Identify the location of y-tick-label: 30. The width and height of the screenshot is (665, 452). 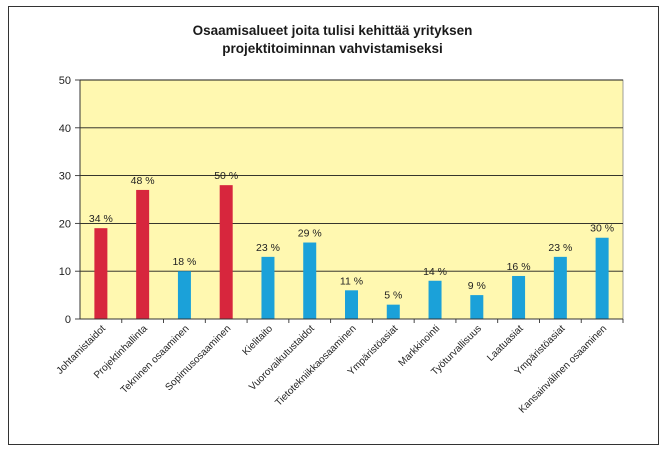
(65, 177).